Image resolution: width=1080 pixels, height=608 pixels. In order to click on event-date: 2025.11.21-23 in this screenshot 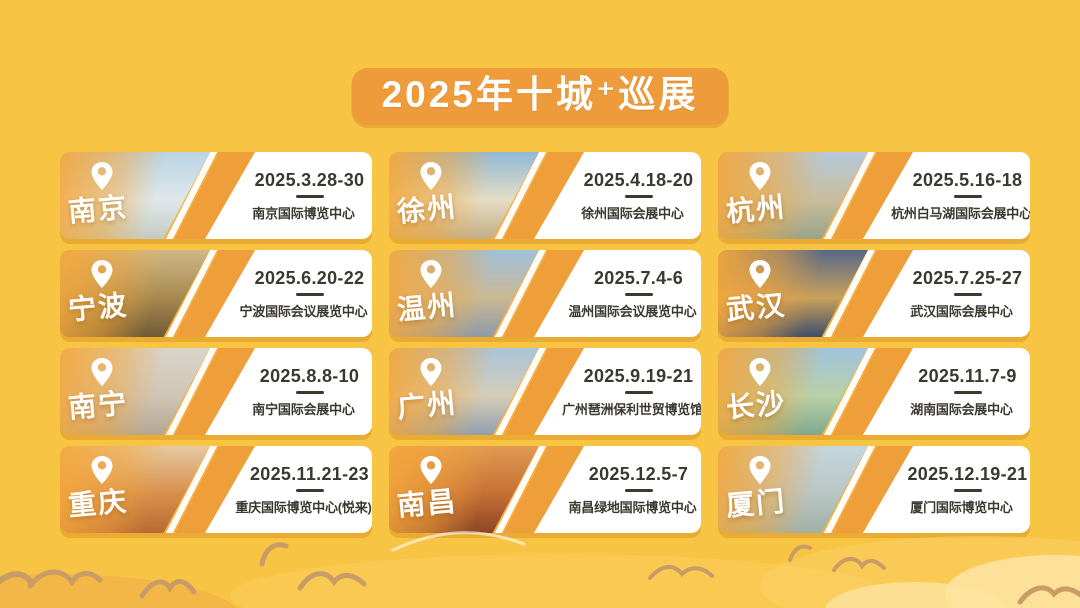, I will do `click(309, 473)`.